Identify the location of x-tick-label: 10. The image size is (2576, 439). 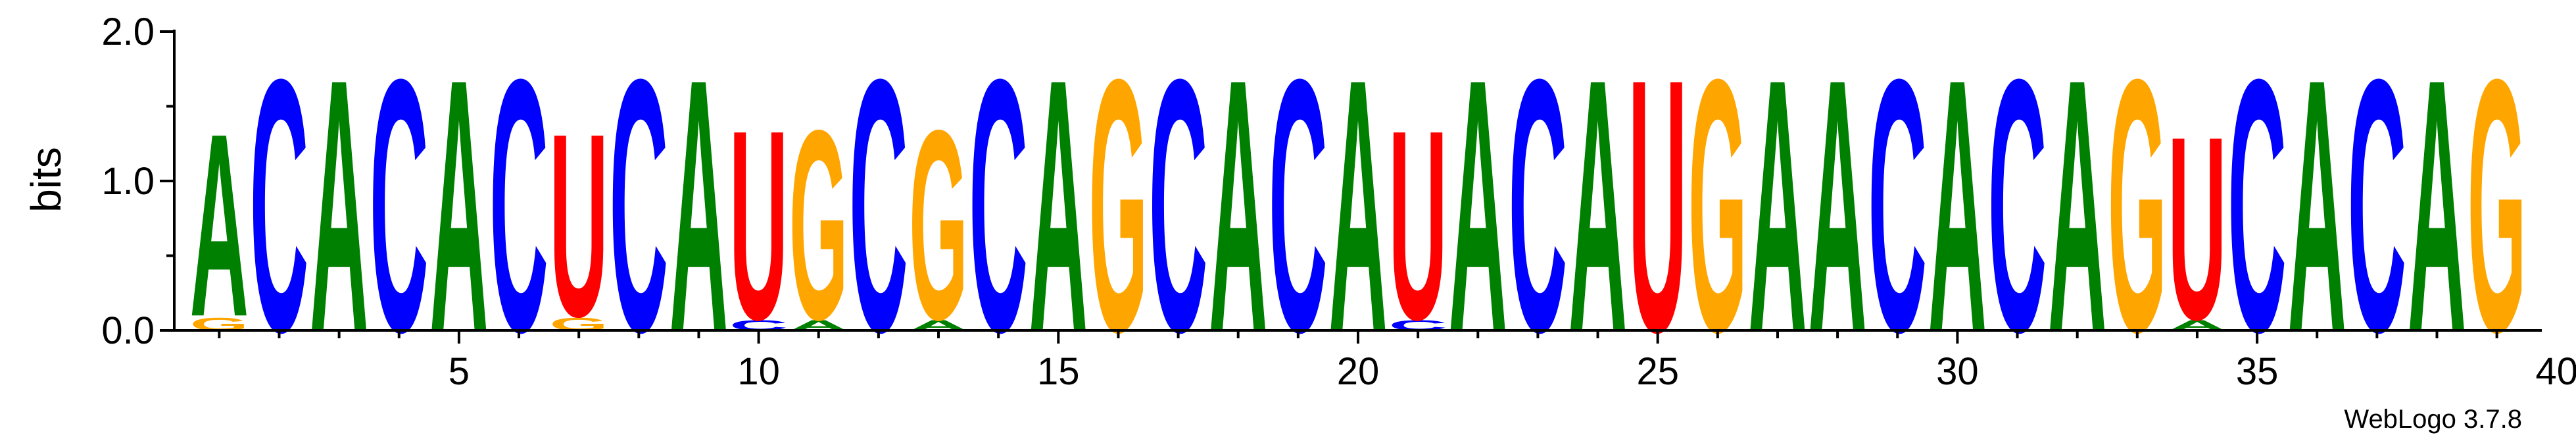
(758, 371).